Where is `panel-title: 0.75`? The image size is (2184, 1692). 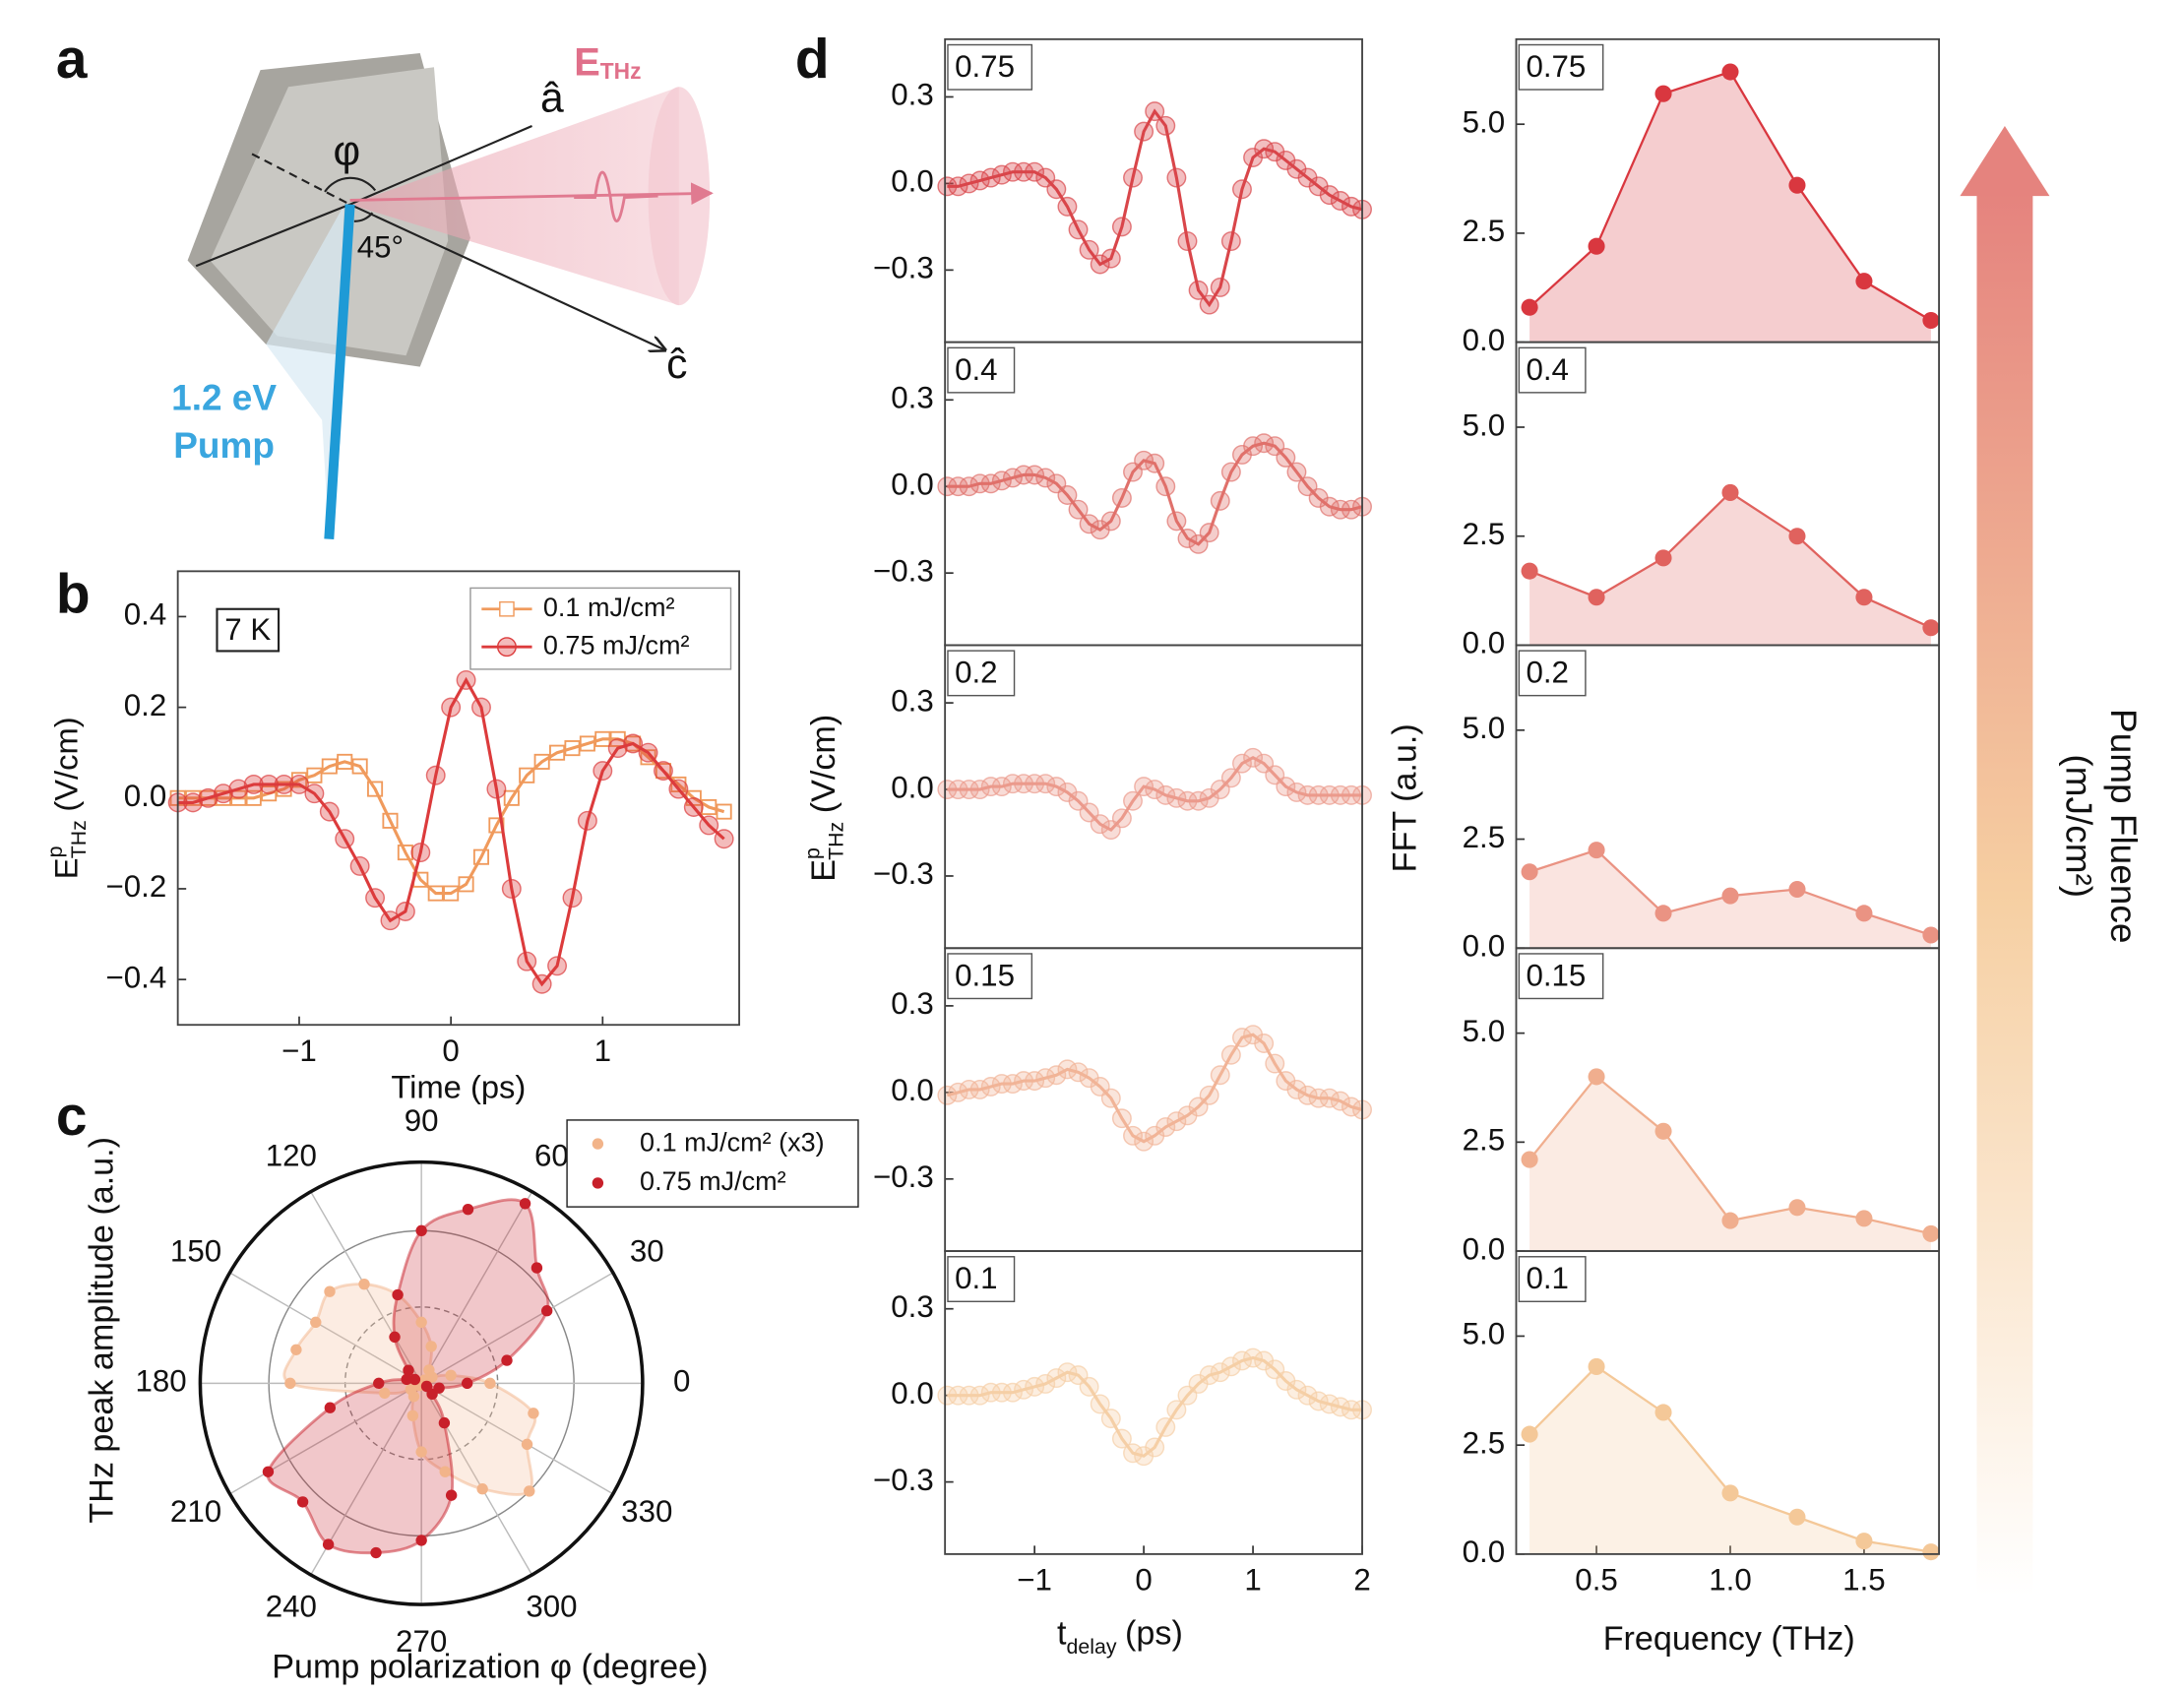 panel-title: 0.75 is located at coordinates (1556, 66).